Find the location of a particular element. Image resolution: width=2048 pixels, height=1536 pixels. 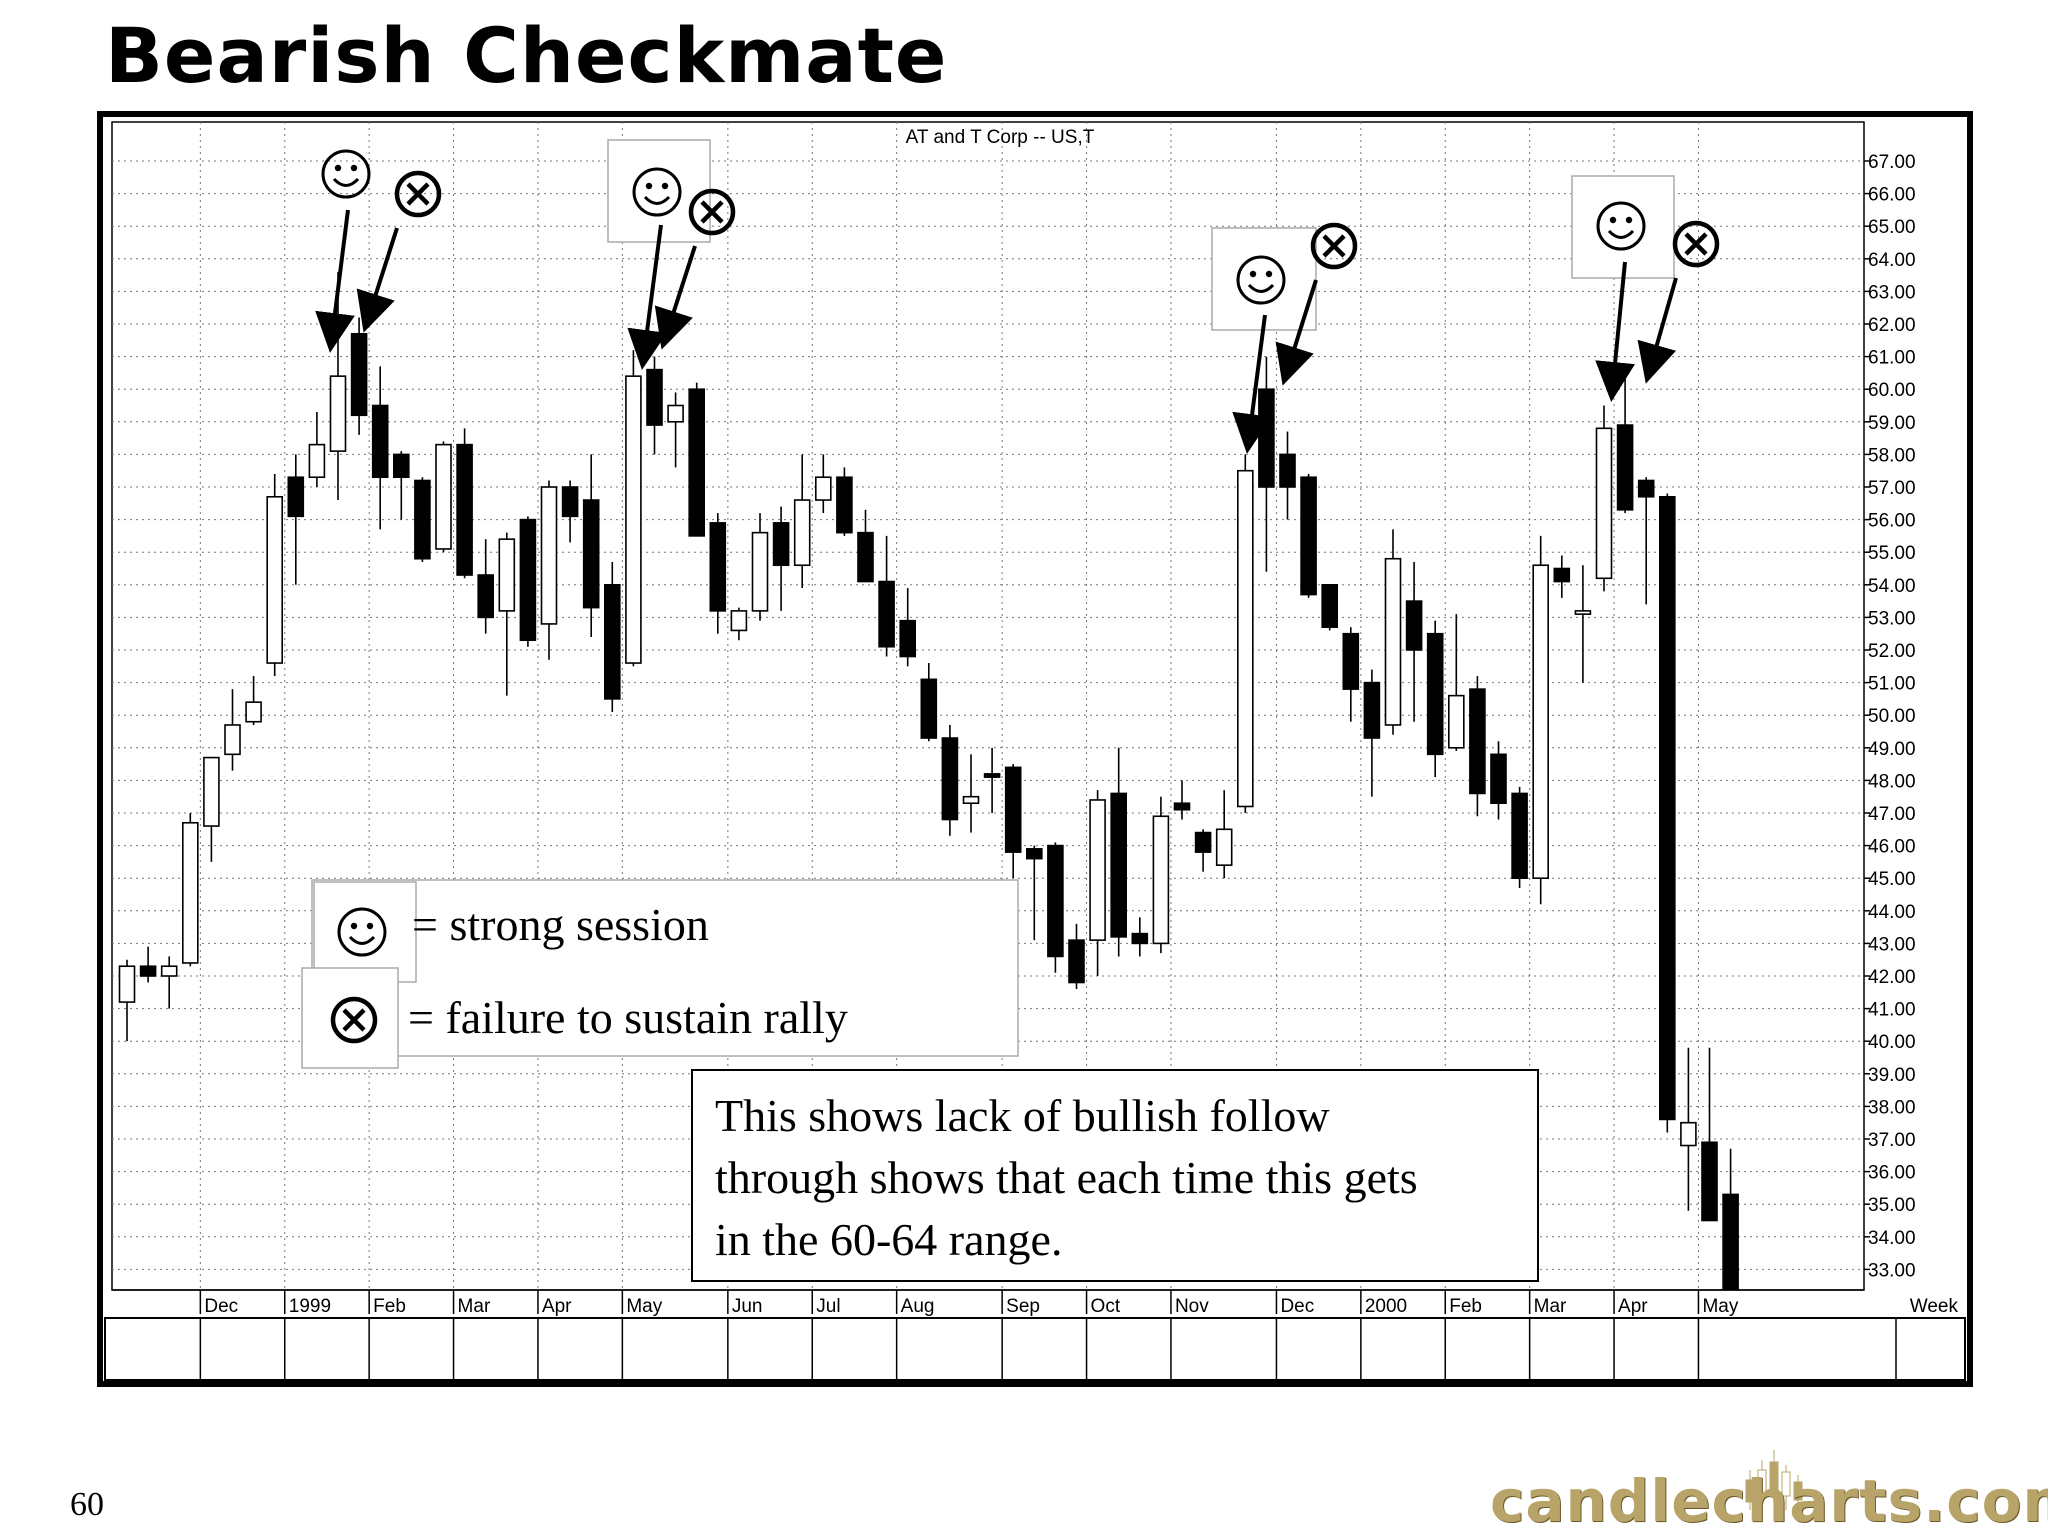

x-tick-label: Nov is located at coordinates (1192, 1306).